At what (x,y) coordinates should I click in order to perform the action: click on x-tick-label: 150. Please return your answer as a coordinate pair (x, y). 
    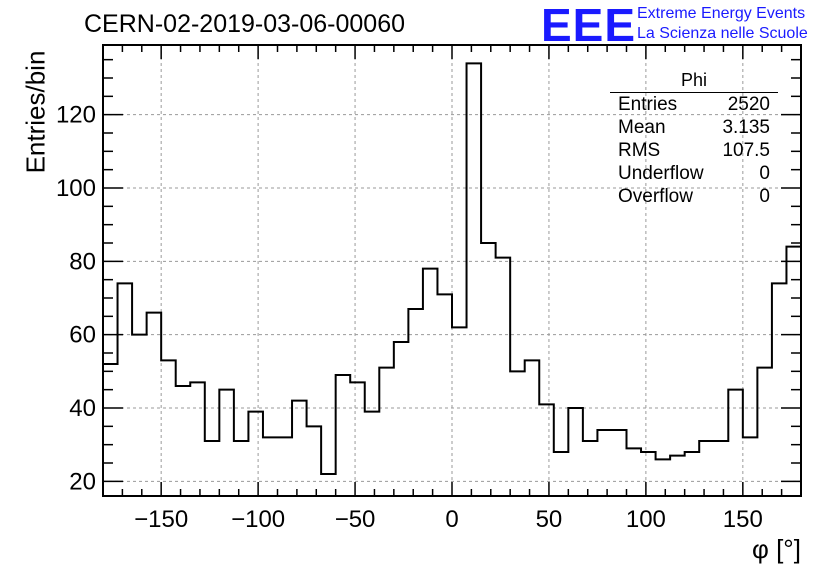
    Looking at the image, I should click on (743, 519).